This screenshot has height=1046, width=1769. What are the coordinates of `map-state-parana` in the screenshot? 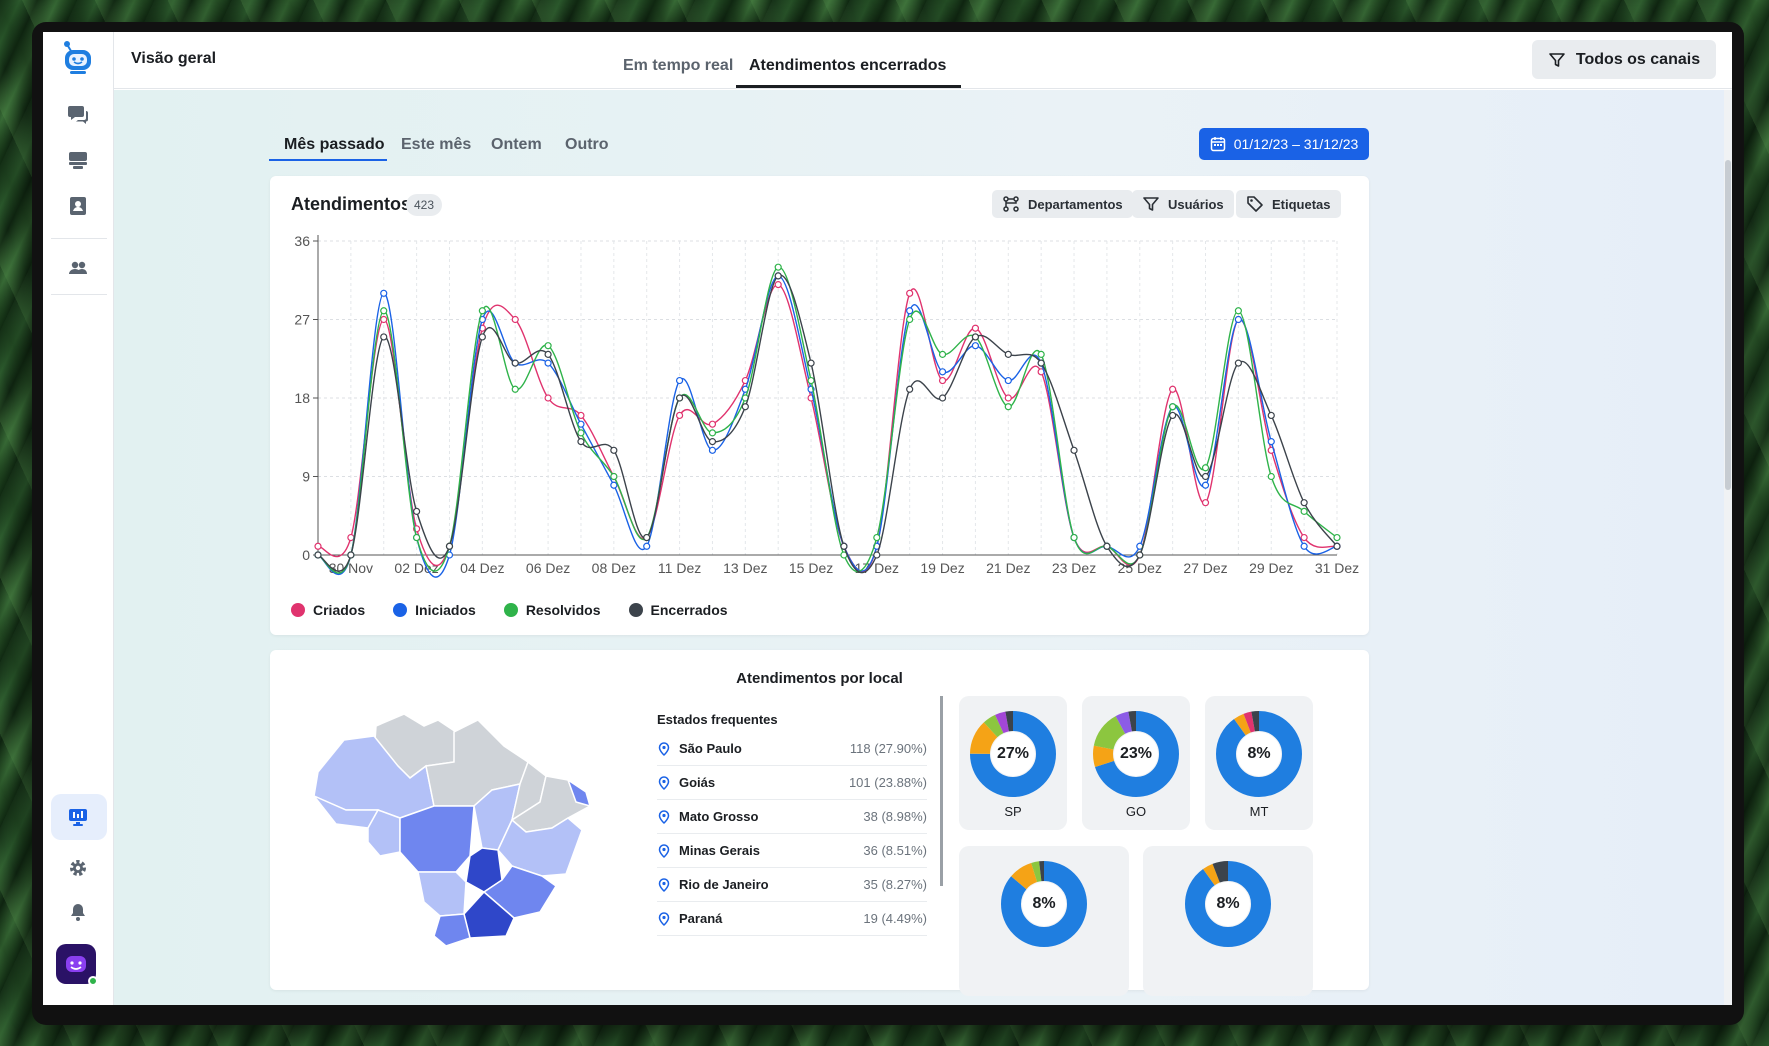 It's located at (452, 929).